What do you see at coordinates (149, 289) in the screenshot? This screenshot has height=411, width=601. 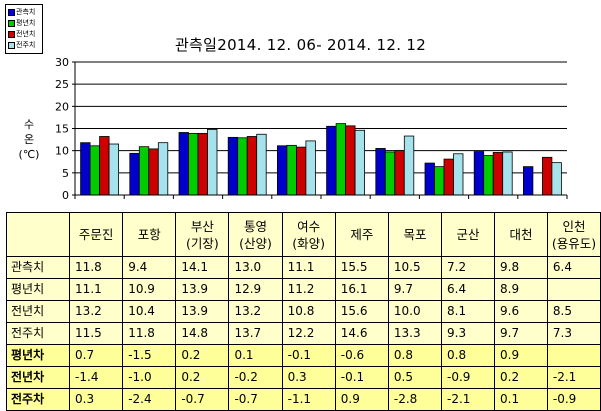 I see `table-cell: 10.9` at bounding box center [149, 289].